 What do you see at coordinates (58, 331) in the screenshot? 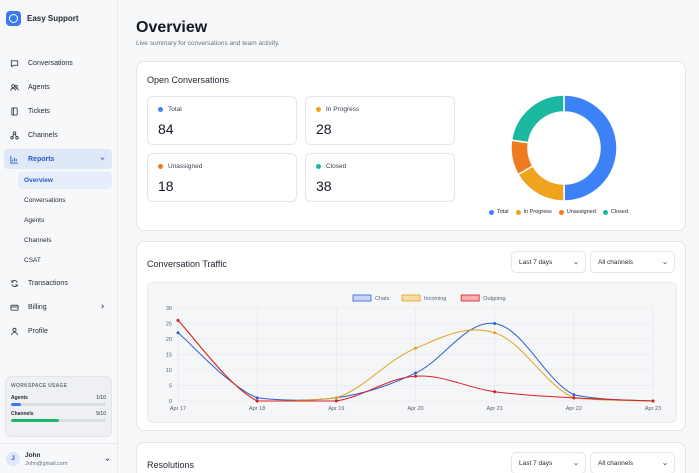
I see `sidebar-item-profile: Profile` at bounding box center [58, 331].